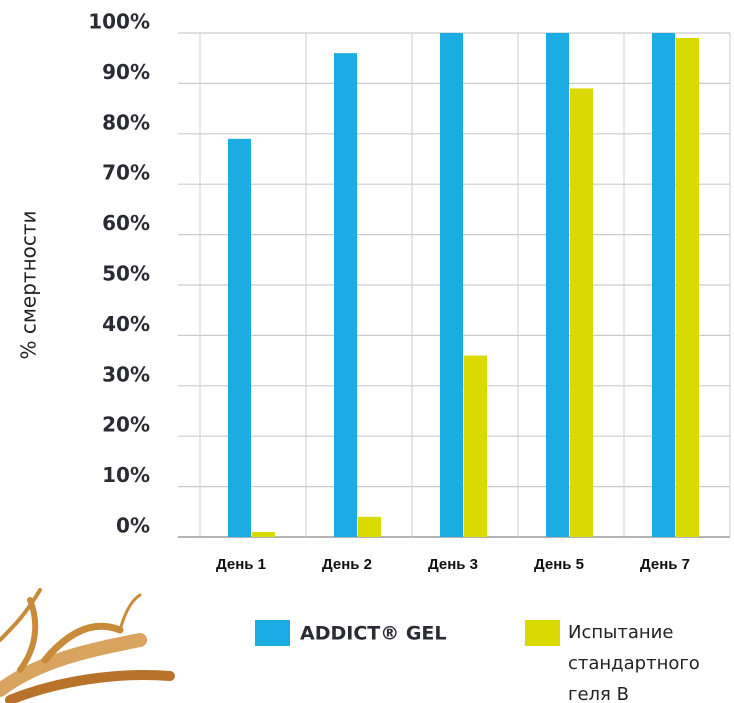 This screenshot has width=734, height=703. Describe the element at coordinates (559, 564) in the screenshot. I see `x-tick-label: День 5` at that location.